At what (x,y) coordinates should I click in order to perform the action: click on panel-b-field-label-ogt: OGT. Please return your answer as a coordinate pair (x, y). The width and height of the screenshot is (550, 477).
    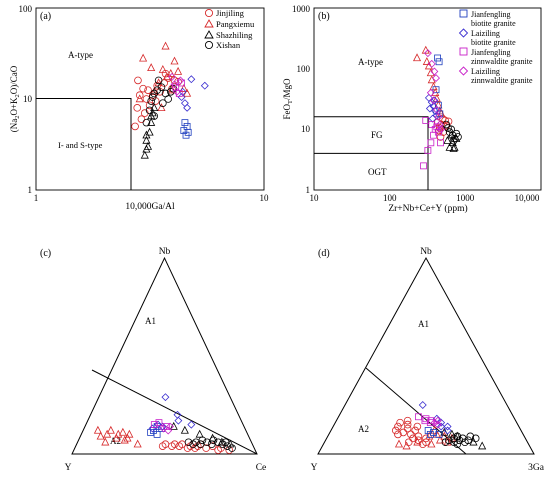
    Looking at the image, I should click on (377, 172).